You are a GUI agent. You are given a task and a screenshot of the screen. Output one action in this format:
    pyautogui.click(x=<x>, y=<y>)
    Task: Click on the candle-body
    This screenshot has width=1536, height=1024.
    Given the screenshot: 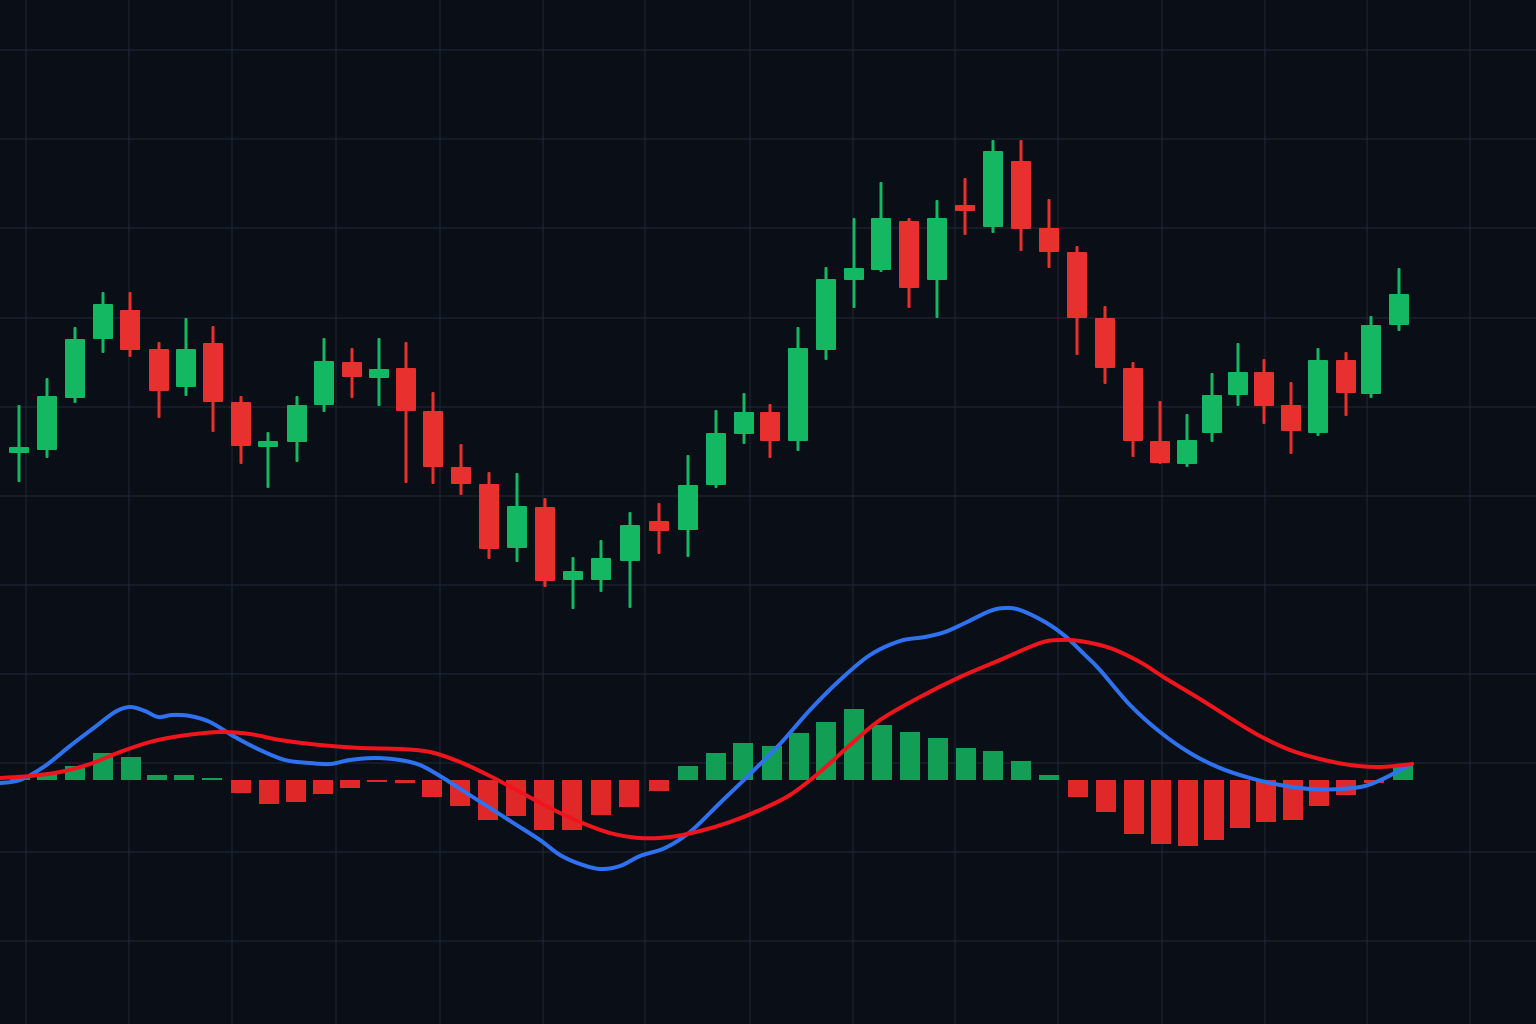 What is the action you would take?
    pyautogui.click(x=1399, y=309)
    